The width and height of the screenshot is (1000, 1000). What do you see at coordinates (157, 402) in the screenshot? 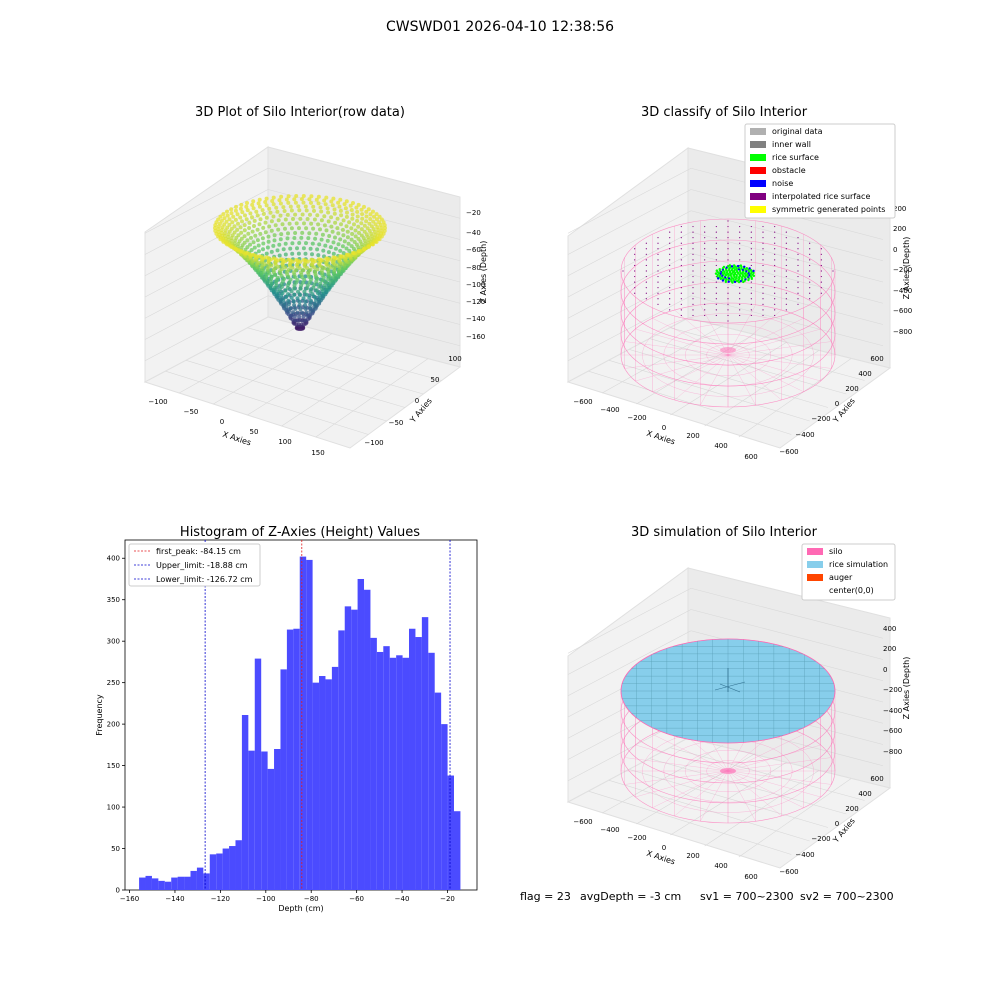
I see `raw-3d-x-tick: −100` at bounding box center [157, 402].